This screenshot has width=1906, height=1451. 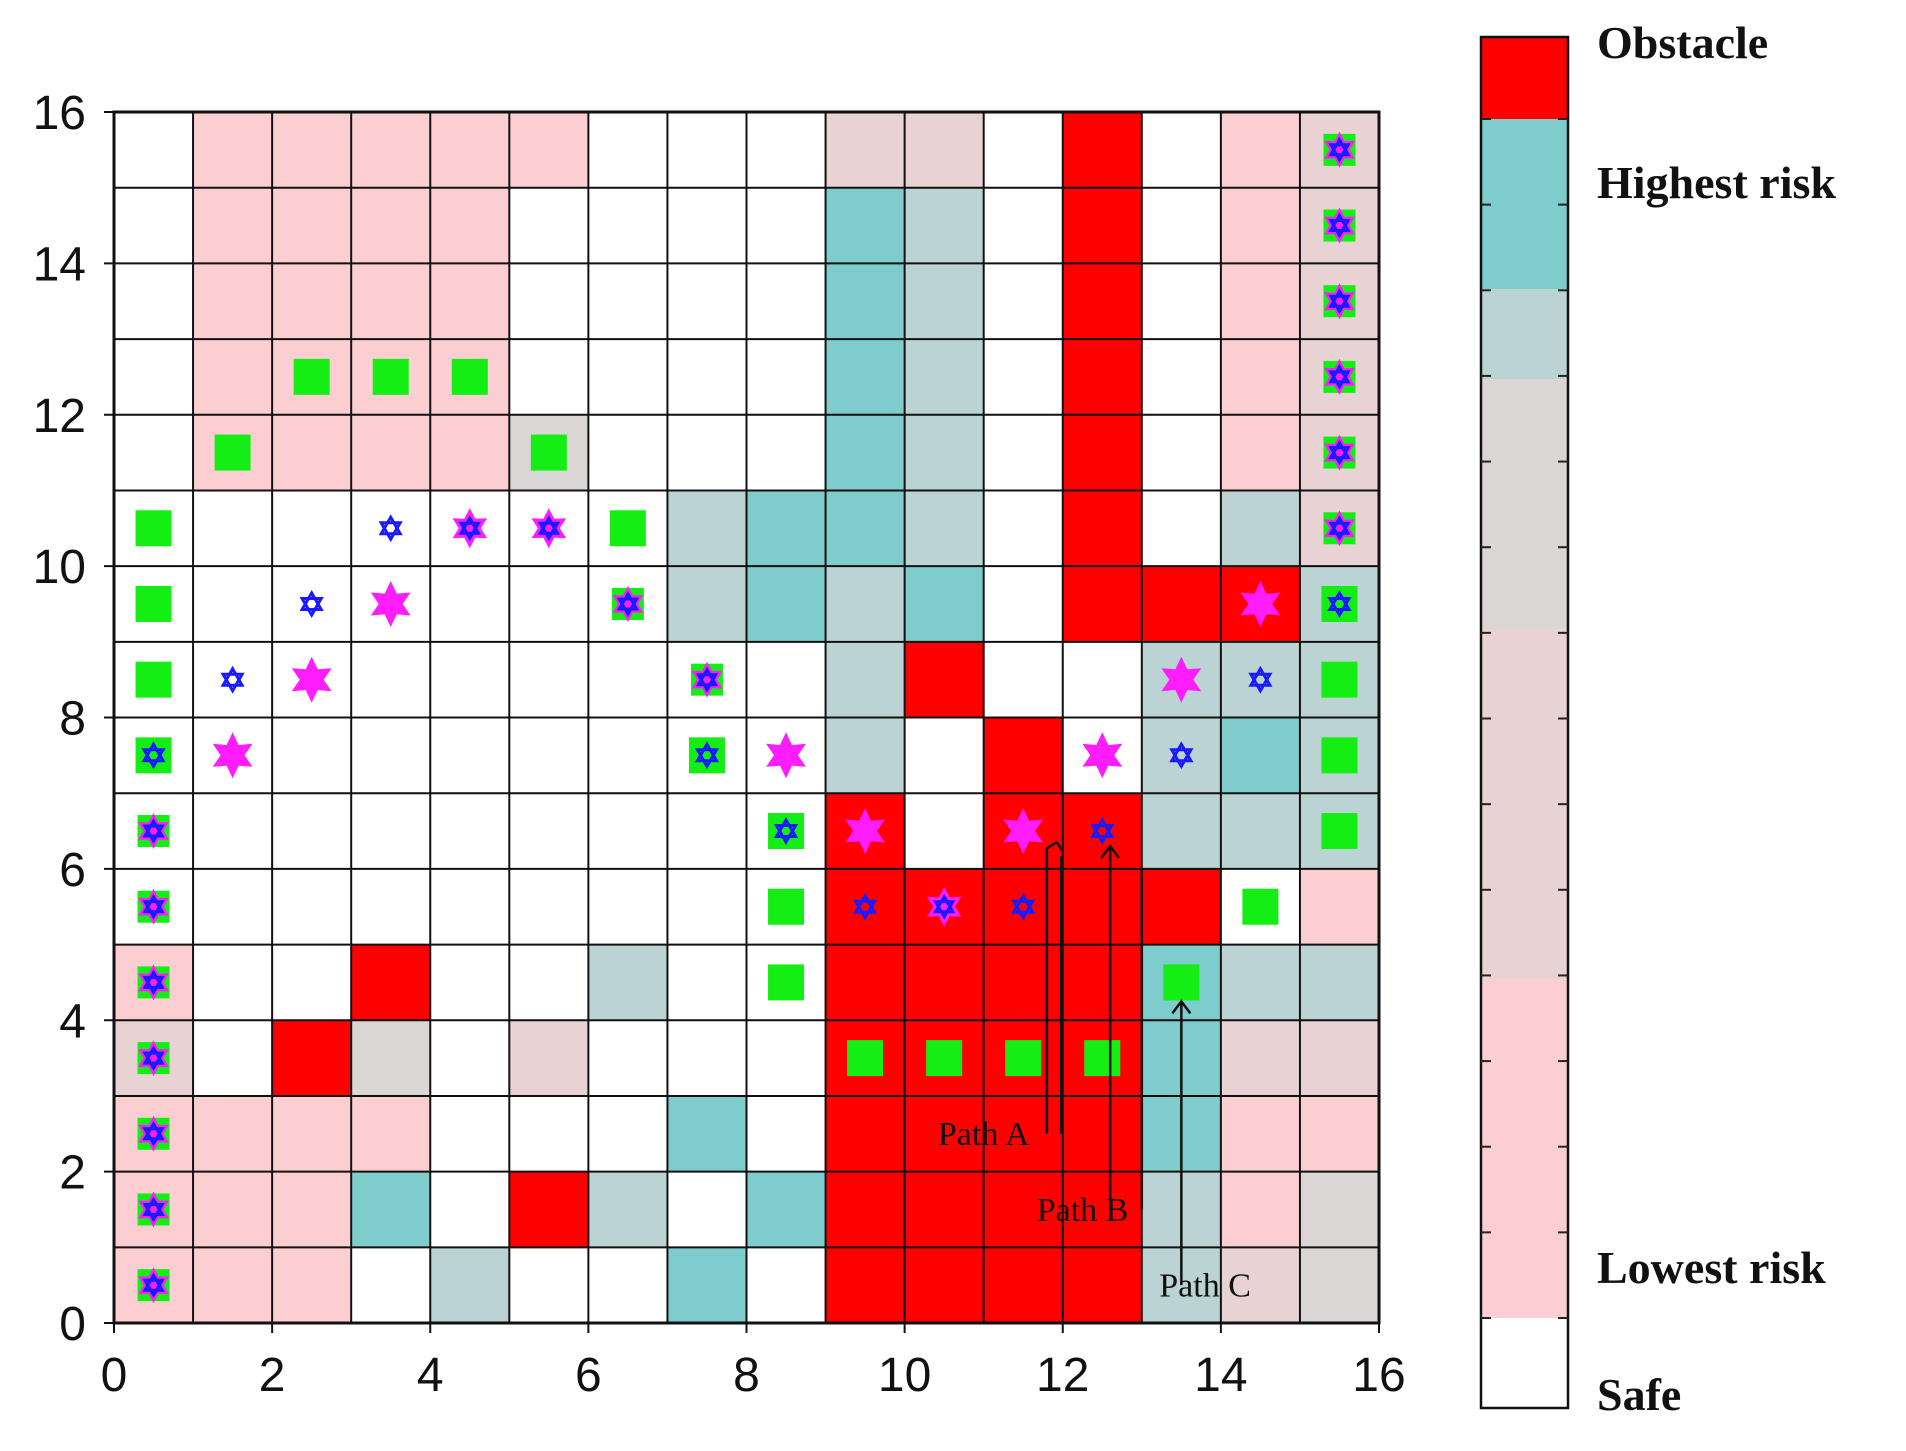 What do you see at coordinates (1001, 997) in the screenshot?
I see `path-a: Path A` at bounding box center [1001, 997].